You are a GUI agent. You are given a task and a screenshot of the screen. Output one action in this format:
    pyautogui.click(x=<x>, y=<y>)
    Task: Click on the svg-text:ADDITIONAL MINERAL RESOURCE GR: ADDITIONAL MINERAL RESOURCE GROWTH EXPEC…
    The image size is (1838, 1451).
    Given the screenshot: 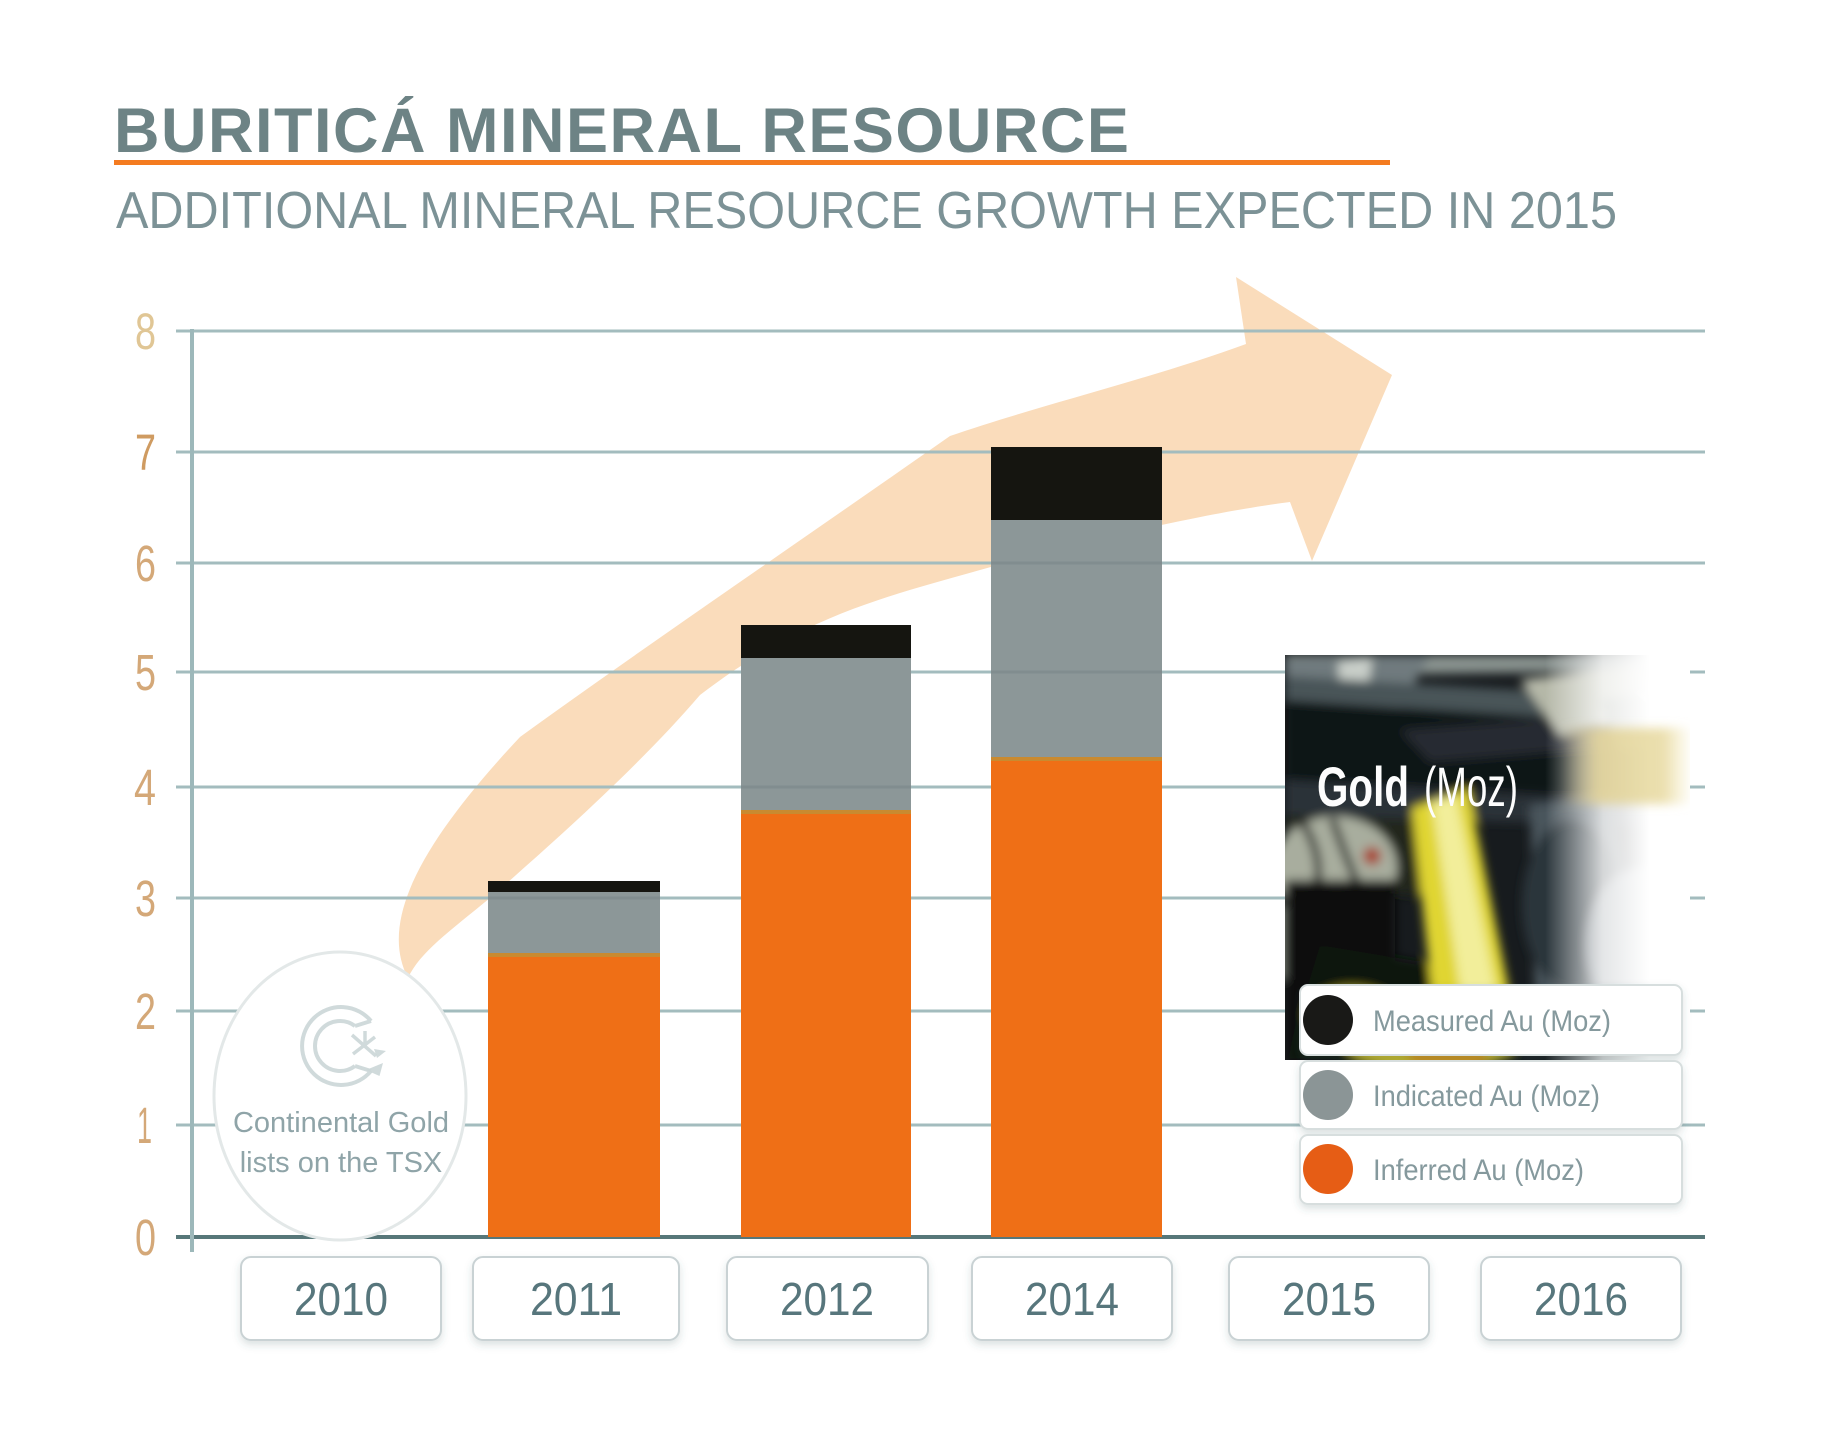 What is the action you would take?
    pyautogui.click(x=866, y=211)
    